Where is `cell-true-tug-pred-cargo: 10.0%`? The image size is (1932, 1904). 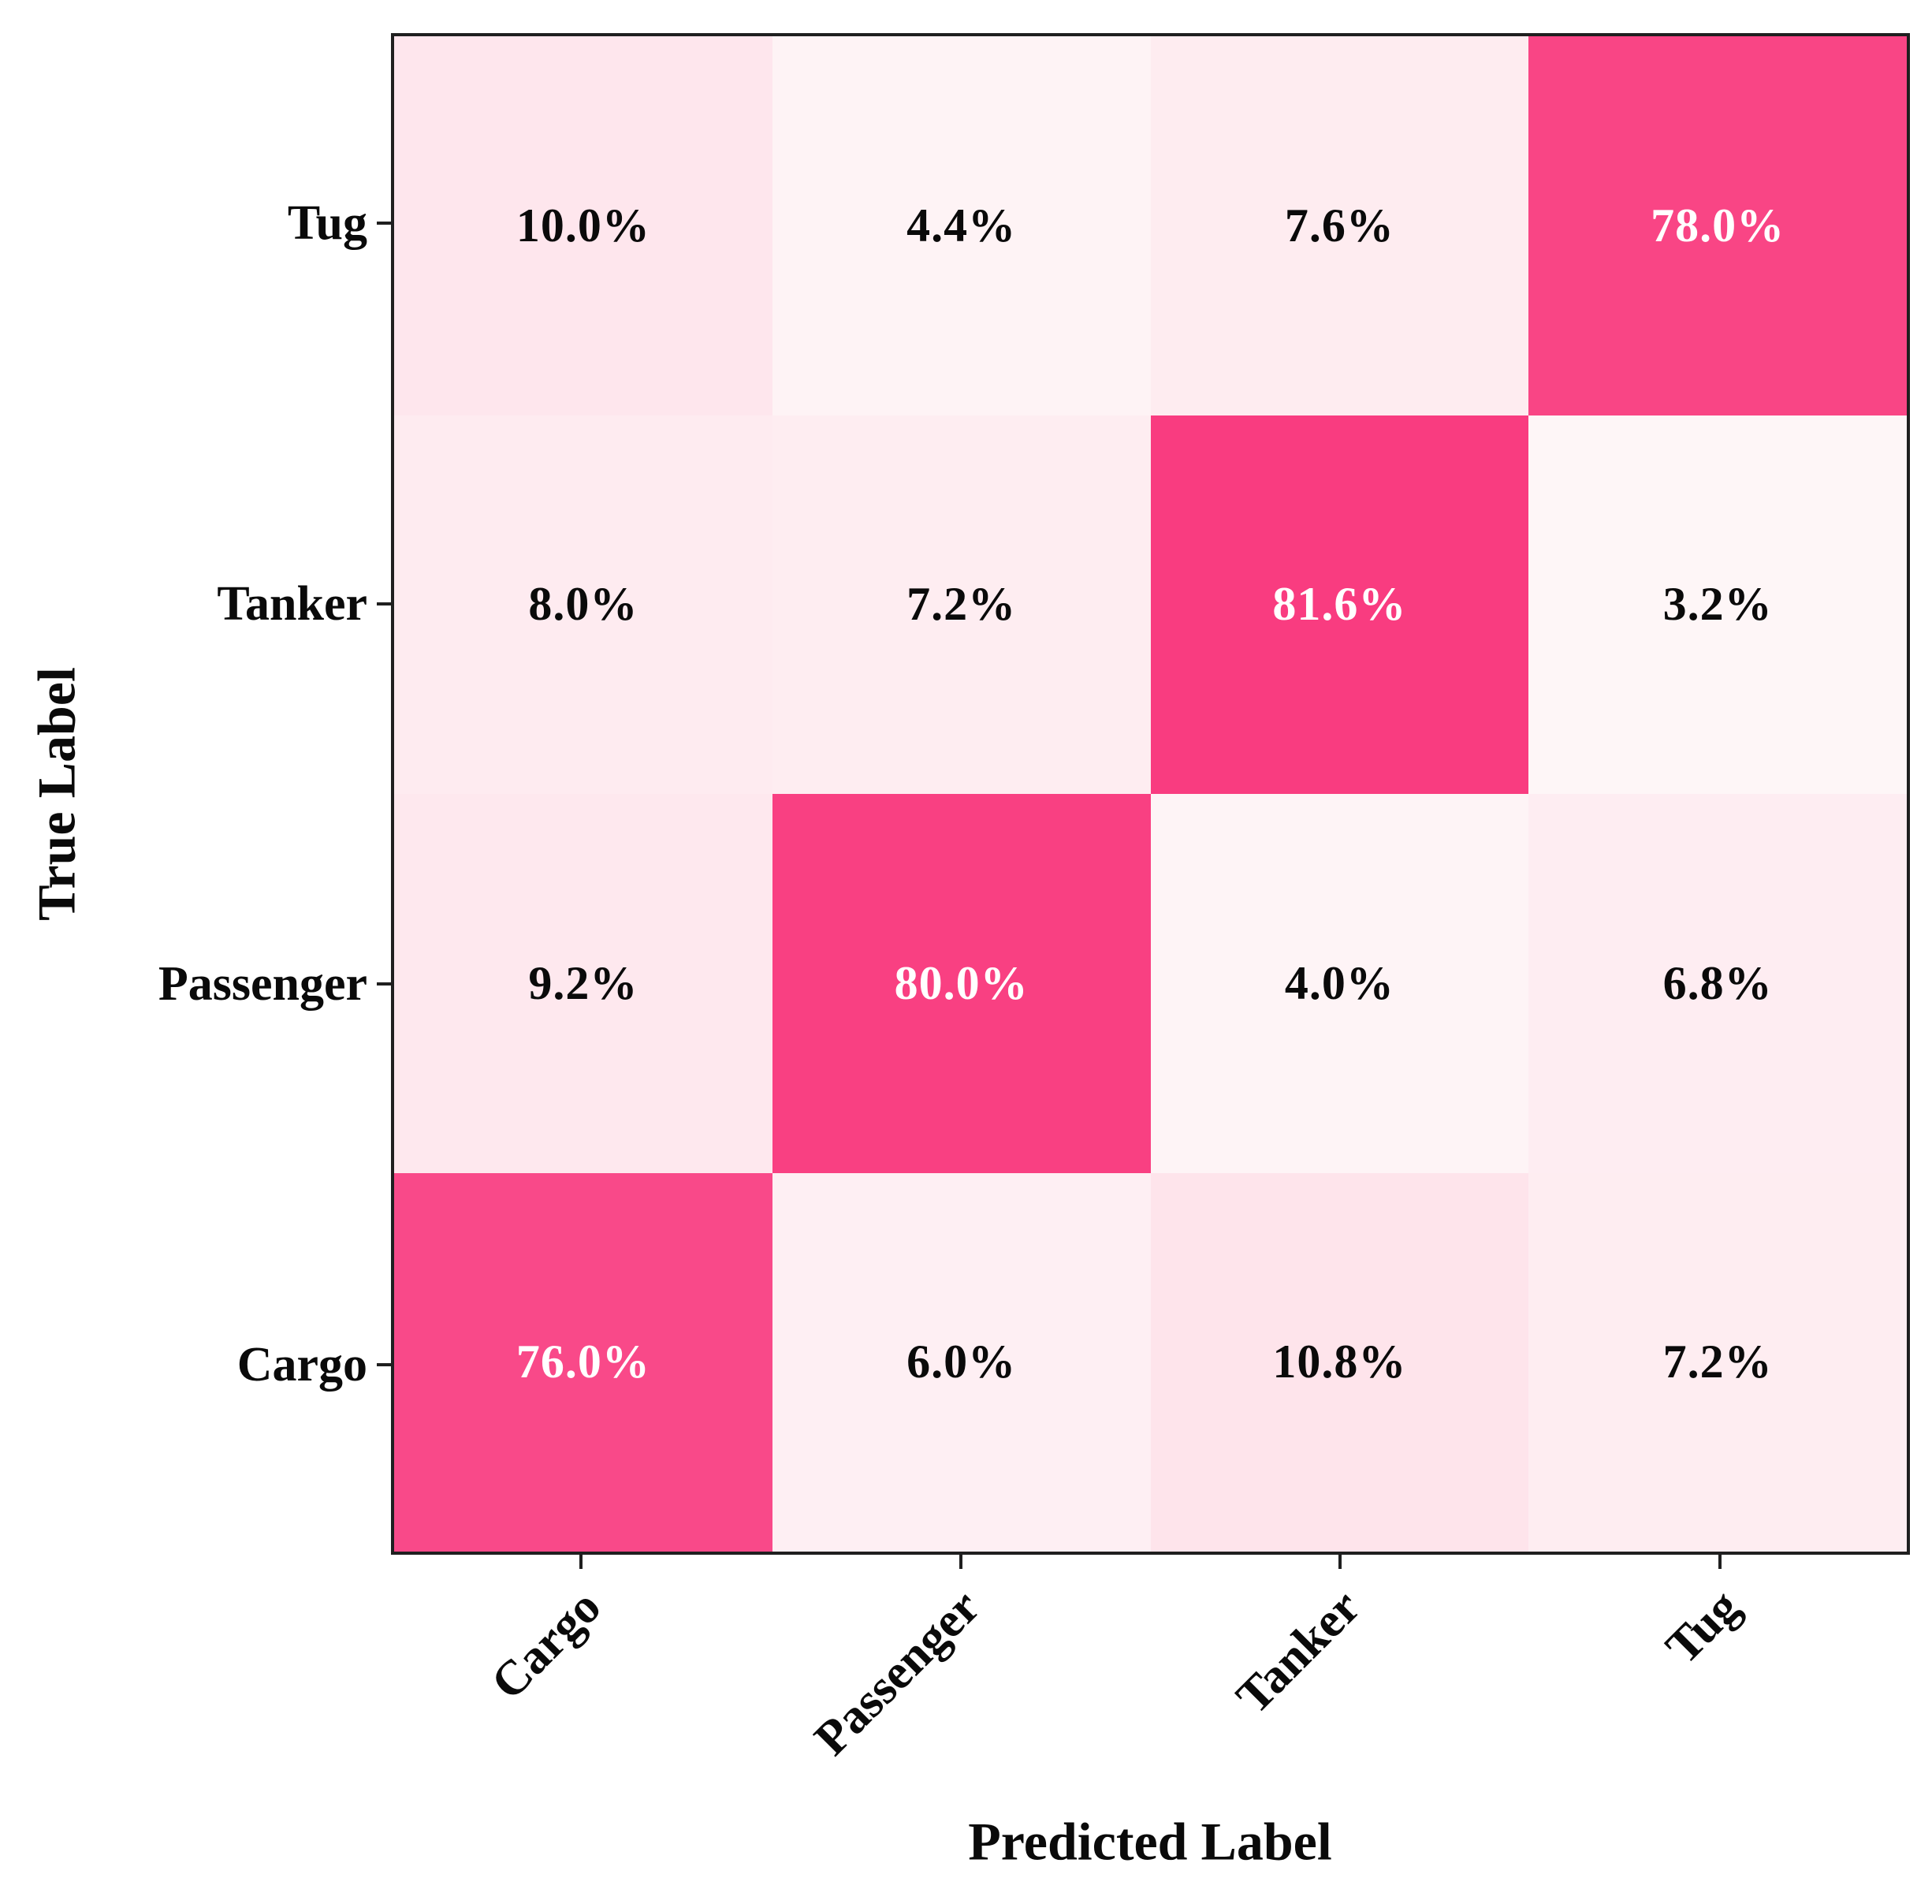
cell-true-tug-pred-cargo: 10.0% is located at coordinates (583, 226).